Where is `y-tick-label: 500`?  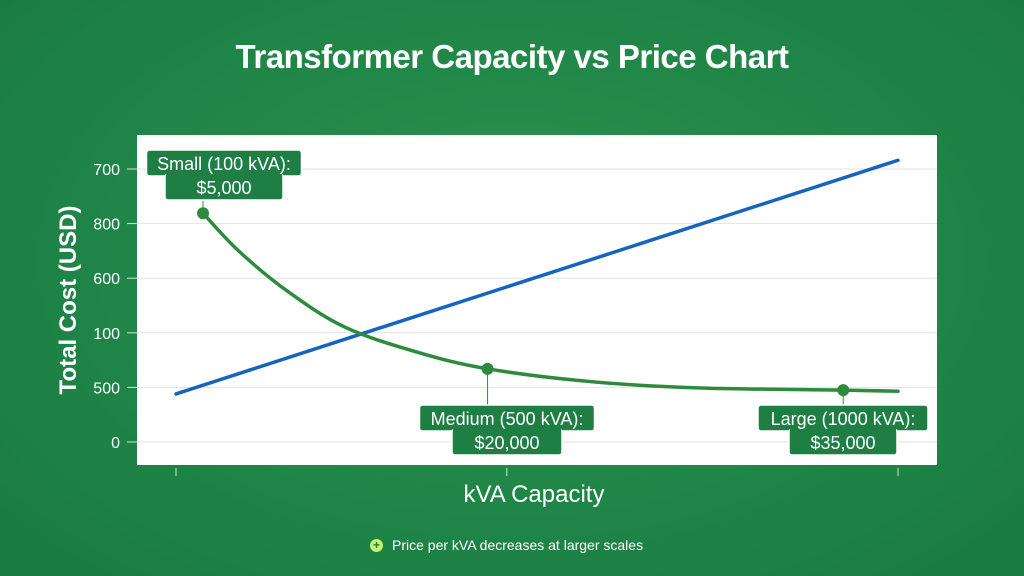
y-tick-label: 500 is located at coordinates (106, 388).